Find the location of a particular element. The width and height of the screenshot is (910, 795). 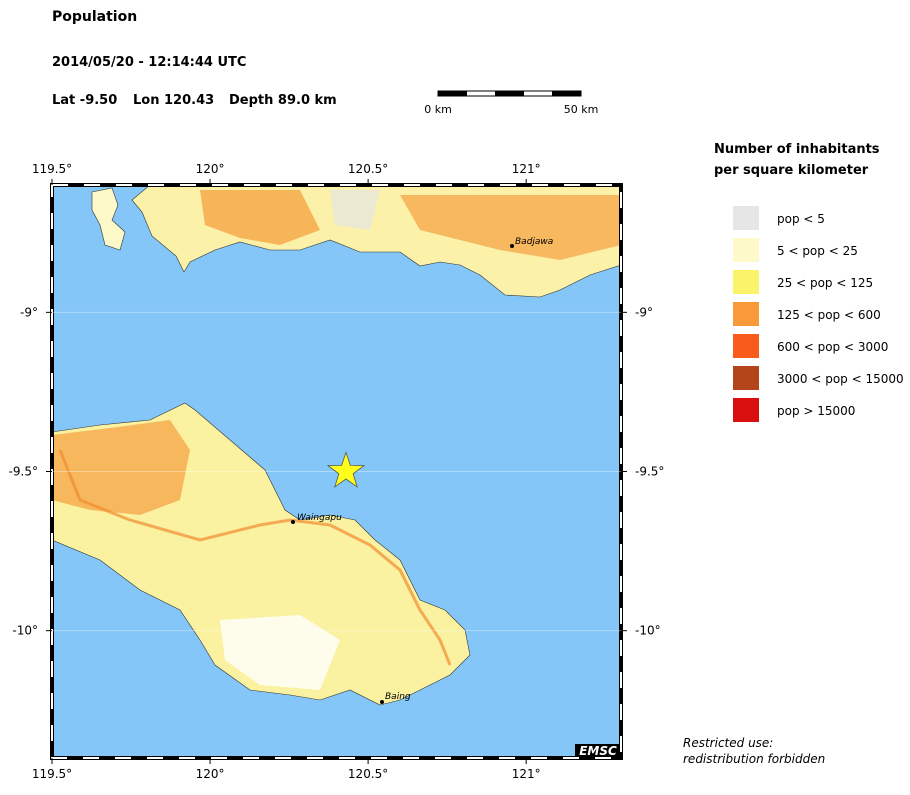

depth: Depth 89.0 km is located at coordinates (283, 100).